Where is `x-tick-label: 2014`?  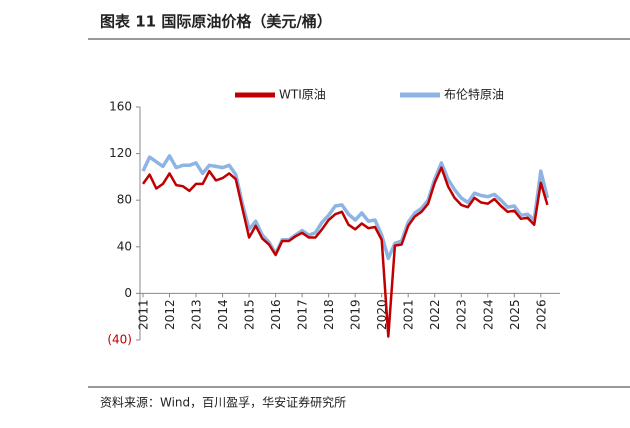
x-tick-label: 2014 is located at coordinates (223, 314).